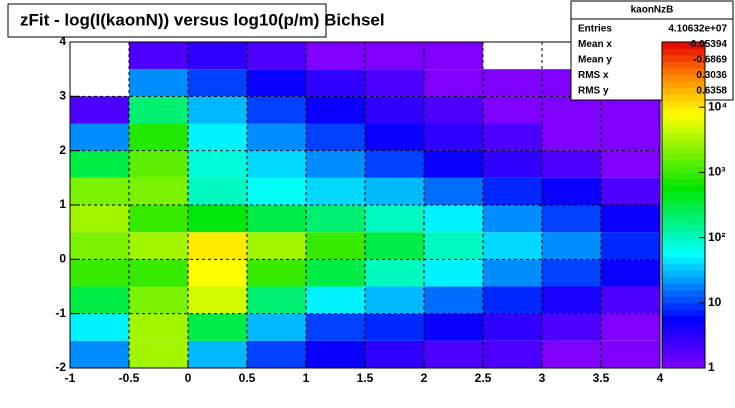  What do you see at coordinates (595, 29) in the screenshot?
I see `stats-name: Entries` at bounding box center [595, 29].